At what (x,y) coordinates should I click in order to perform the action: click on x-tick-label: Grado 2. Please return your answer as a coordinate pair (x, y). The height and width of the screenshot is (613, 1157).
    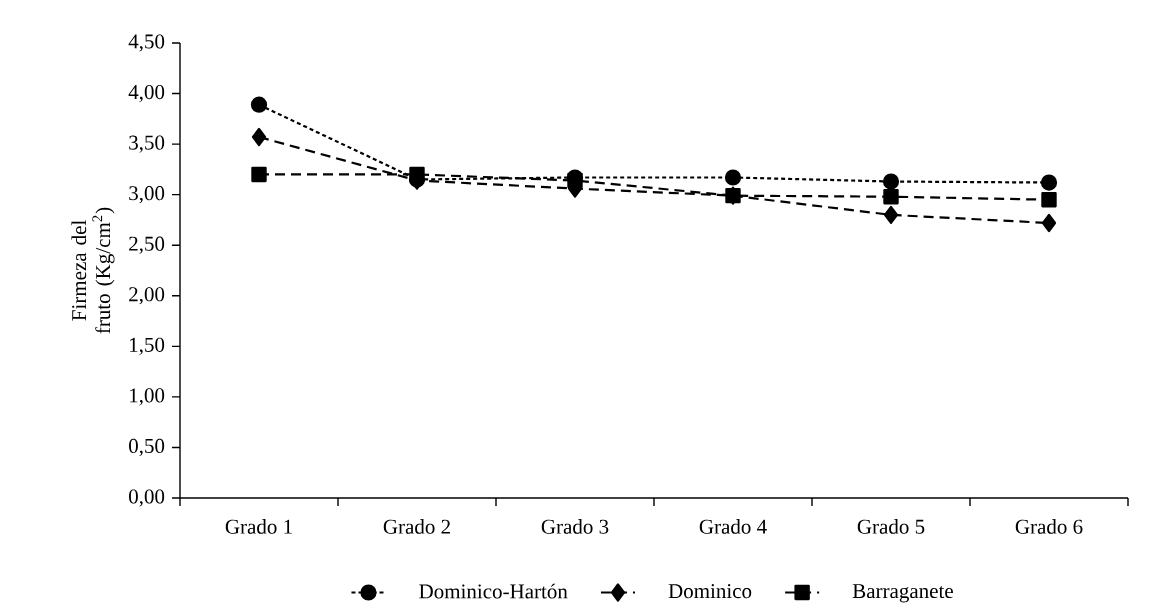
    Looking at the image, I should click on (416, 526).